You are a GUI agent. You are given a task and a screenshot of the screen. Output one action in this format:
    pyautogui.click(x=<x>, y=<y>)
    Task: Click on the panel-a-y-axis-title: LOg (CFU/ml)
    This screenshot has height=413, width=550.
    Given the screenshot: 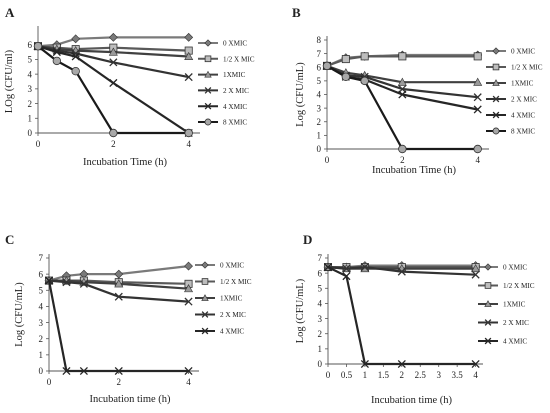 What is the action you would take?
    pyautogui.click(x=9, y=81)
    